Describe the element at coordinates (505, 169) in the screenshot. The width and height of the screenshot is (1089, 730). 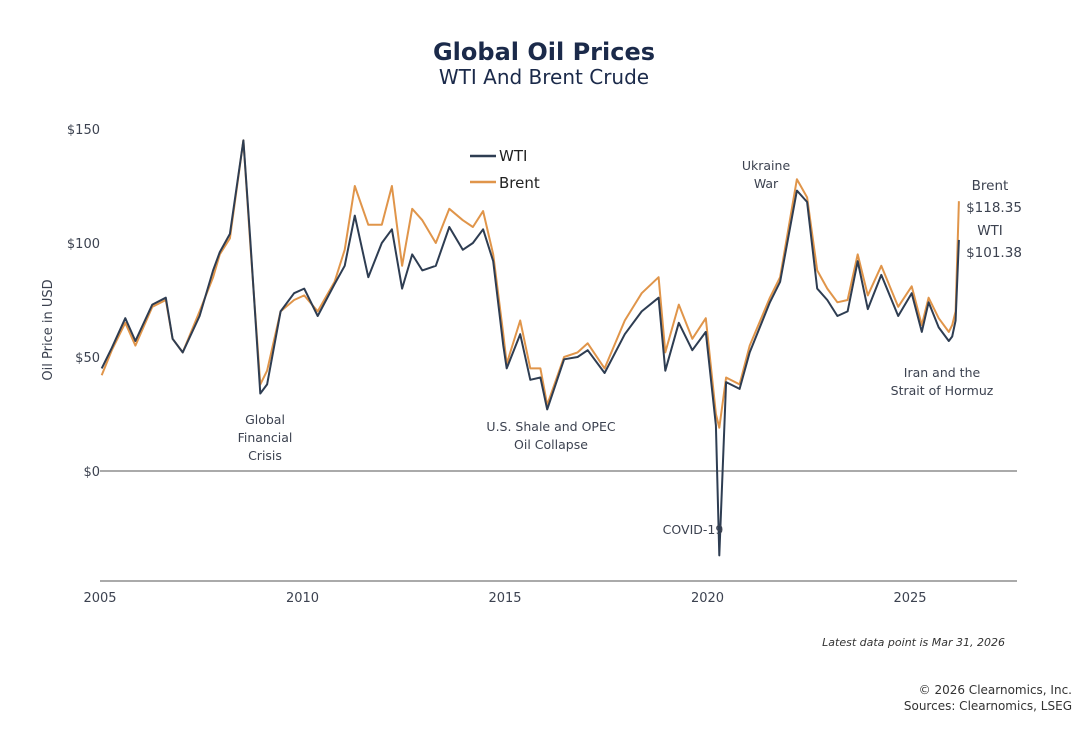
I see `legend: WTI Brent` at that location.